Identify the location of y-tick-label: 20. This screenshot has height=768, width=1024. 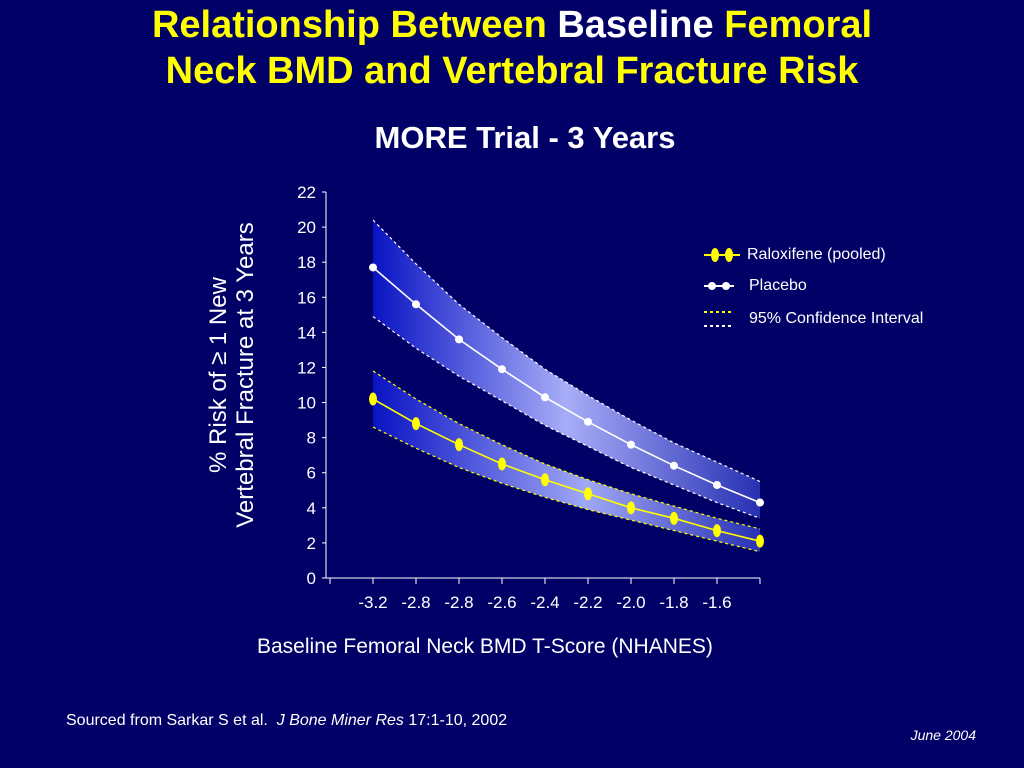
(306, 227).